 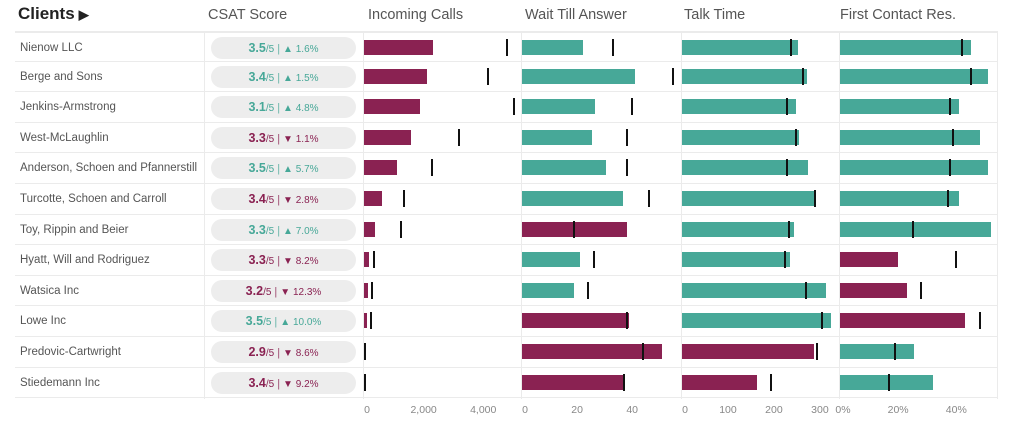 I want to click on csat-change: 7.0%, so click(x=307, y=231).